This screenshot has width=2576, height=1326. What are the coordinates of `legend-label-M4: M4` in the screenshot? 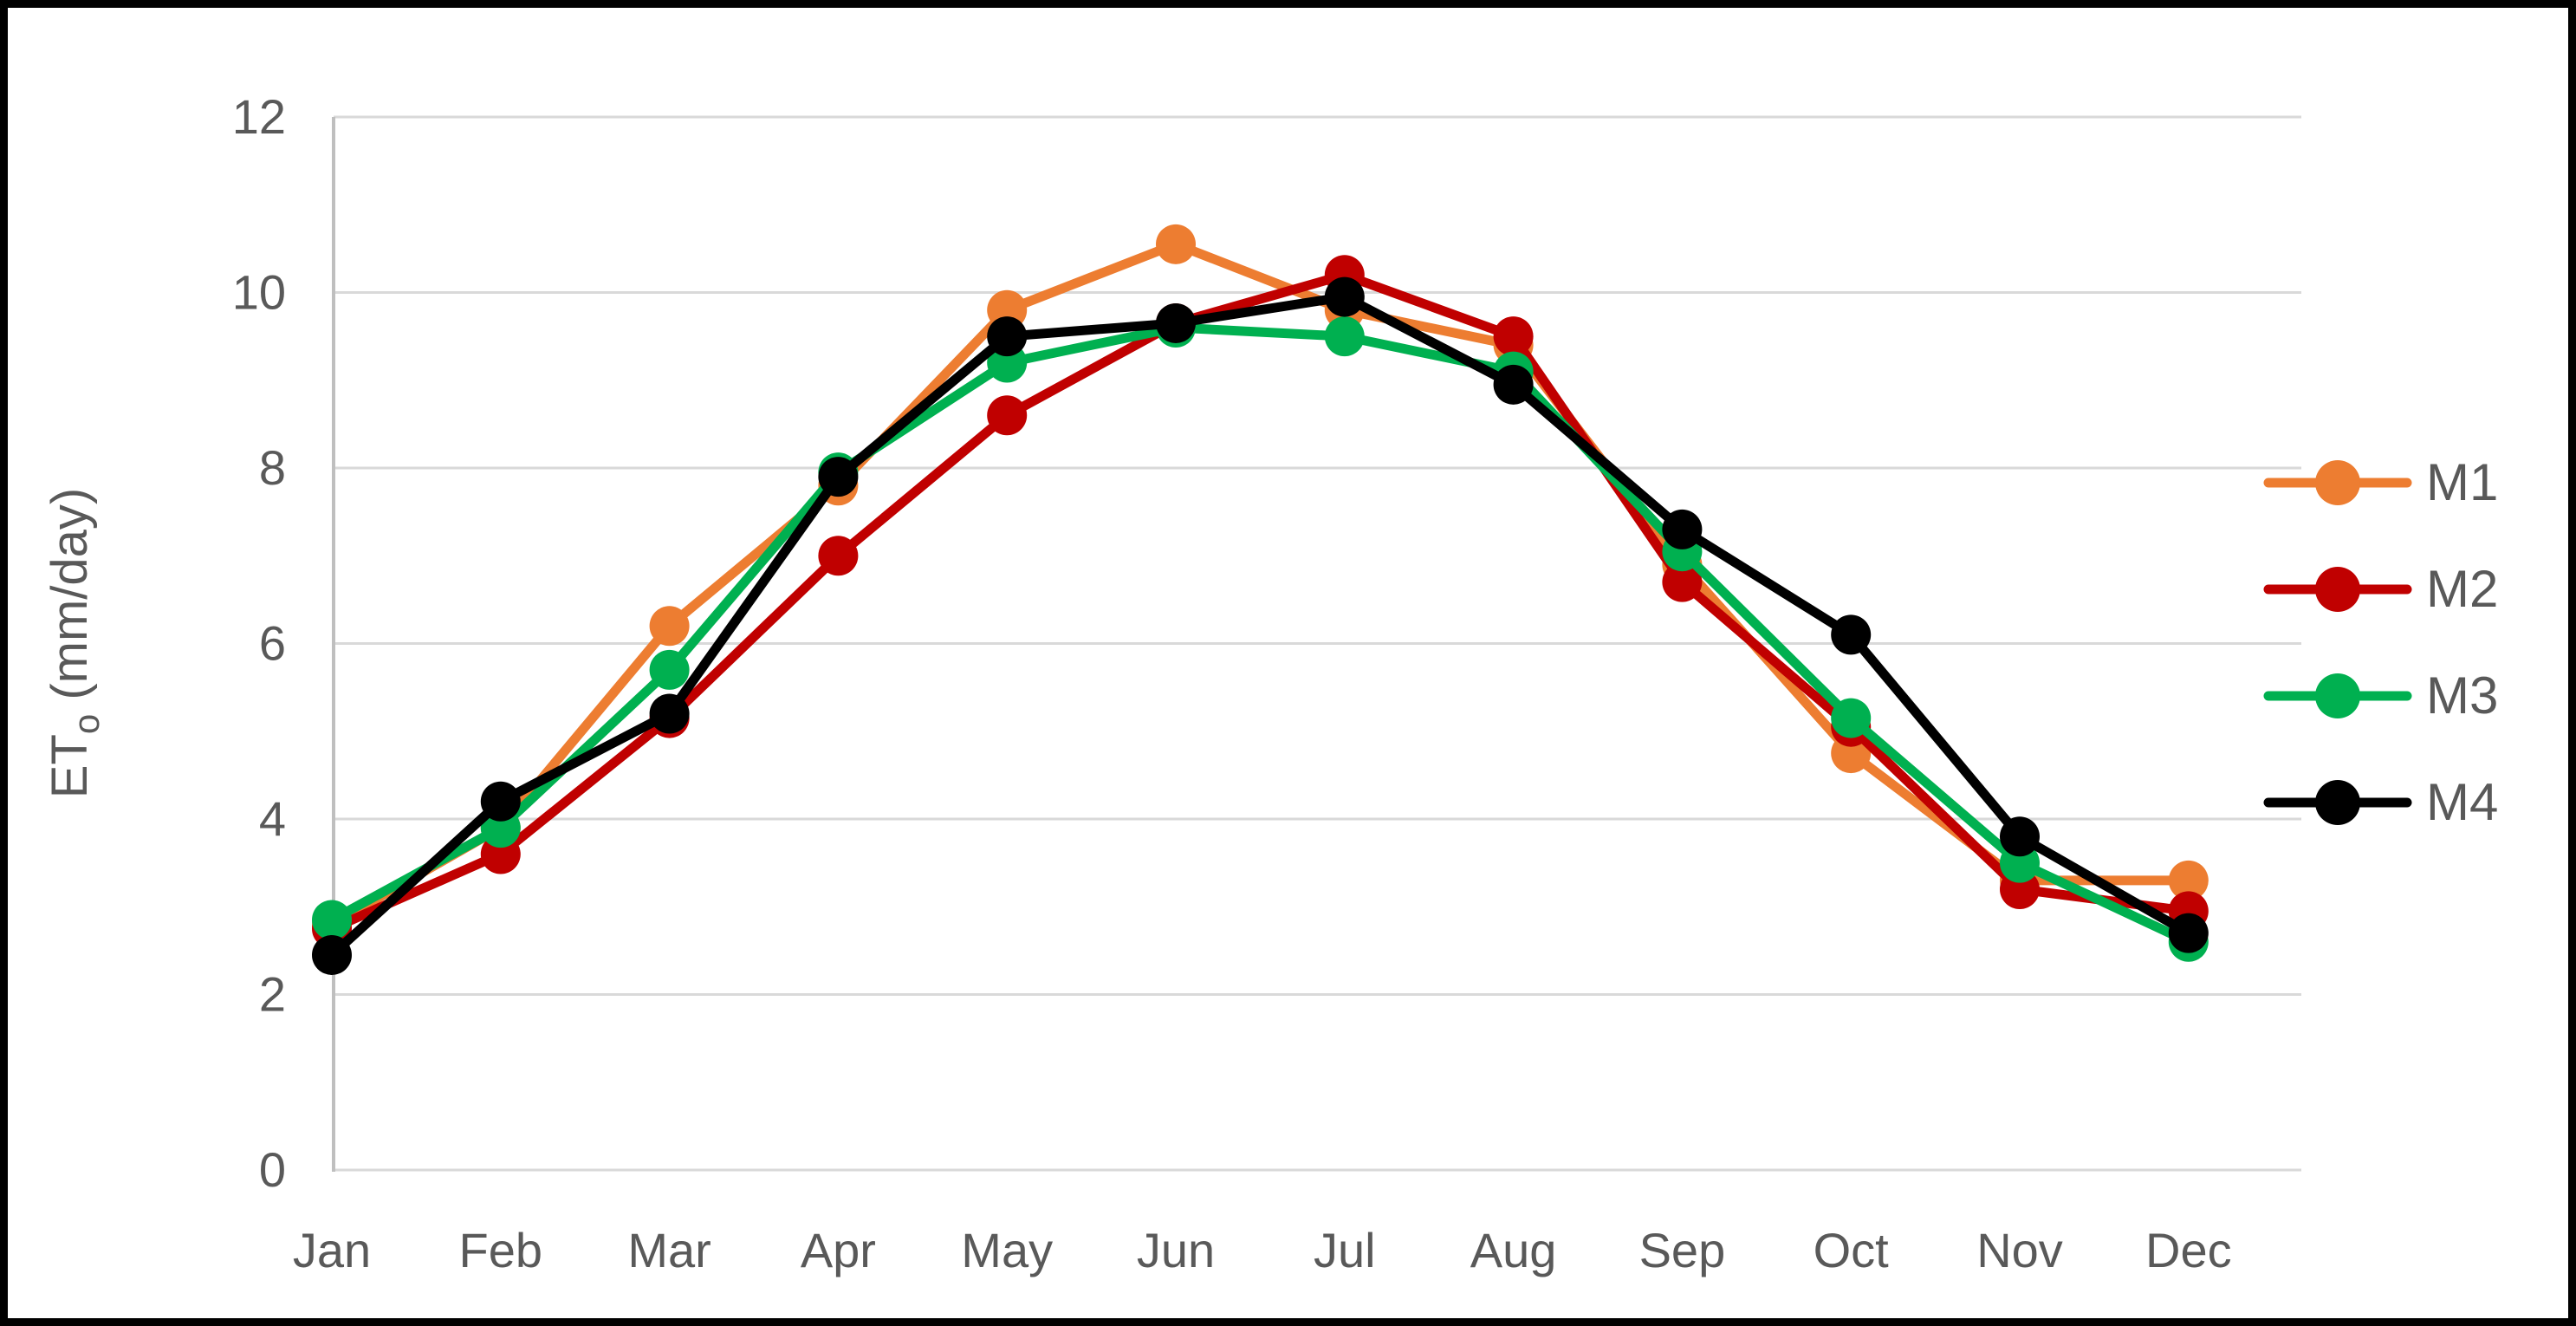 It's located at (2462, 802).